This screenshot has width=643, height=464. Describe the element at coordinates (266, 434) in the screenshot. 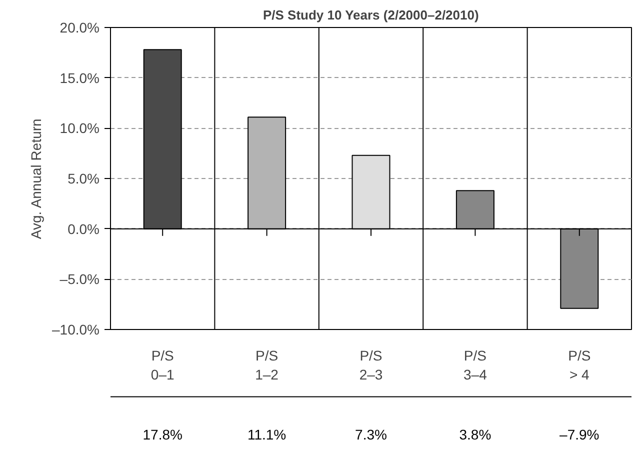

I see `data-label: 11.1%` at that location.